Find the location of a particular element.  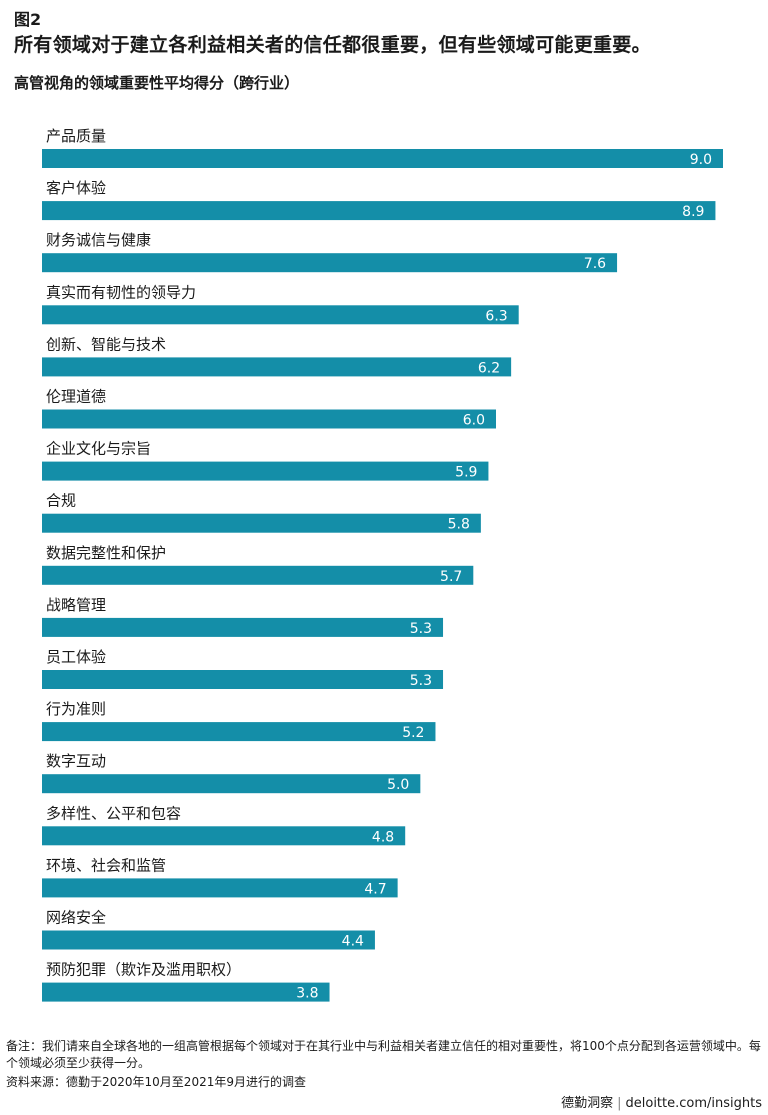

value-label: 4.4 is located at coordinates (353, 942).